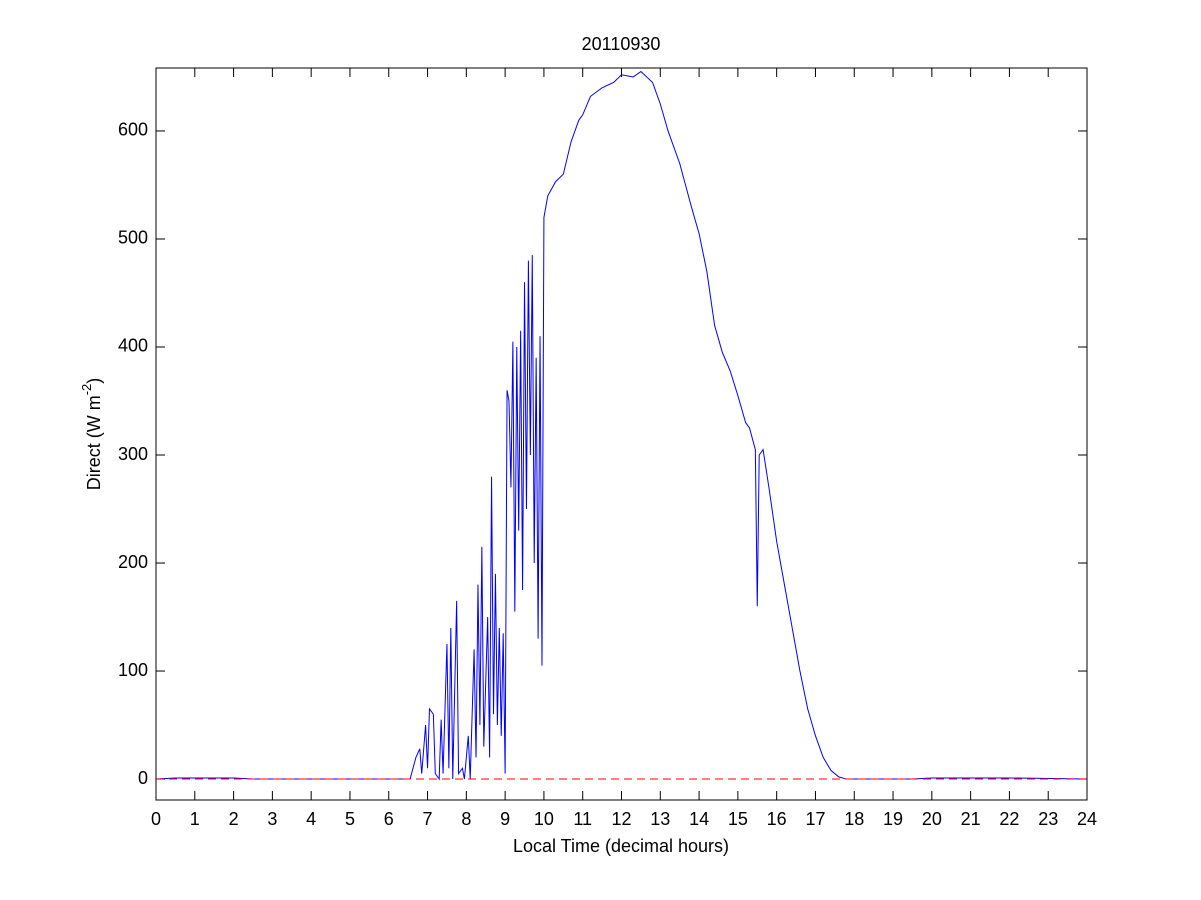 The height and width of the screenshot is (900, 1201). Describe the element at coordinates (234, 819) in the screenshot. I see `x-tick-label: 2` at that location.